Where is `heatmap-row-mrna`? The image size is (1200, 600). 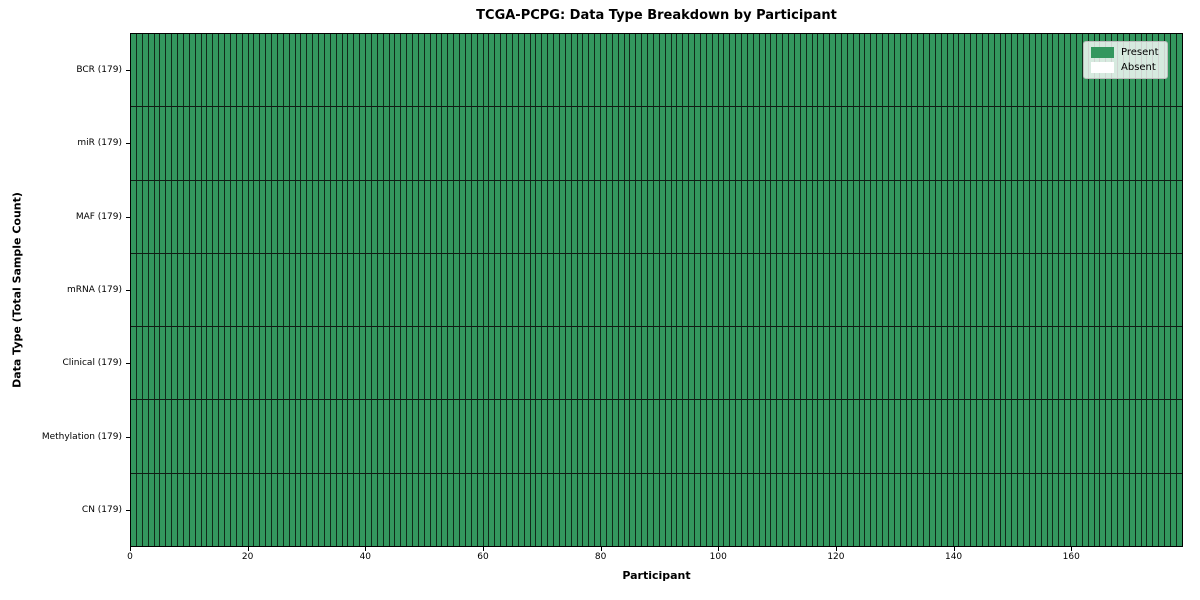 heatmap-row-mrna is located at coordinates (656, 290).